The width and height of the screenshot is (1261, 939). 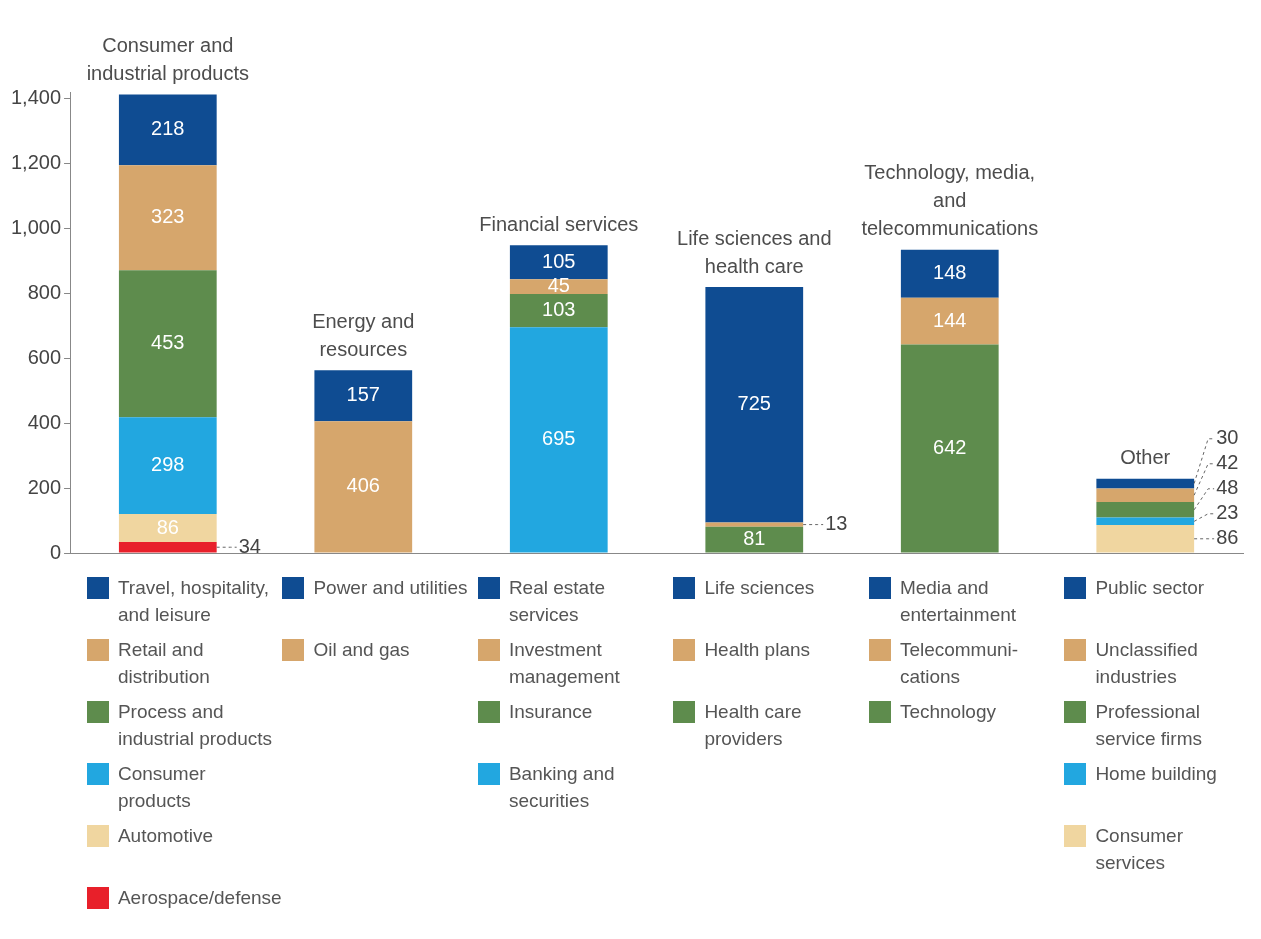 What do you see at coordinates (1140, 849) in the screenshot?
I see `legend-label: Consumer services` at bounding box center [1140, 849].